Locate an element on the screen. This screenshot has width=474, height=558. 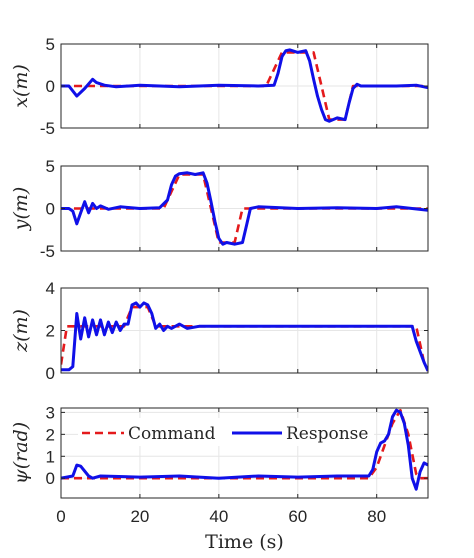
legend-command-label: Command is located at coordinates (172, 434).